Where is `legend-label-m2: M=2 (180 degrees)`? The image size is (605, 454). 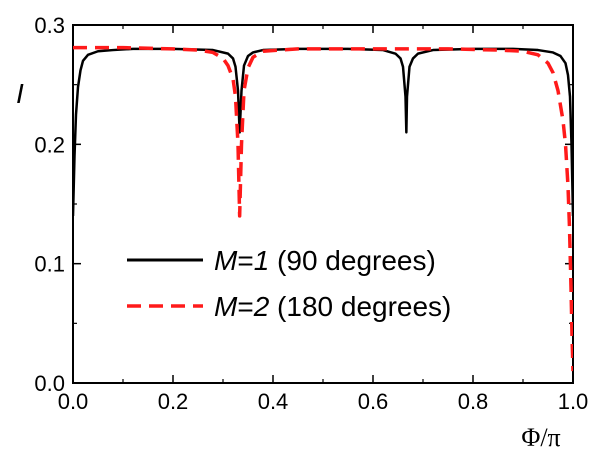 legend-label-m2: M=2 (180 degrees) is located at coordinates (332, 306).